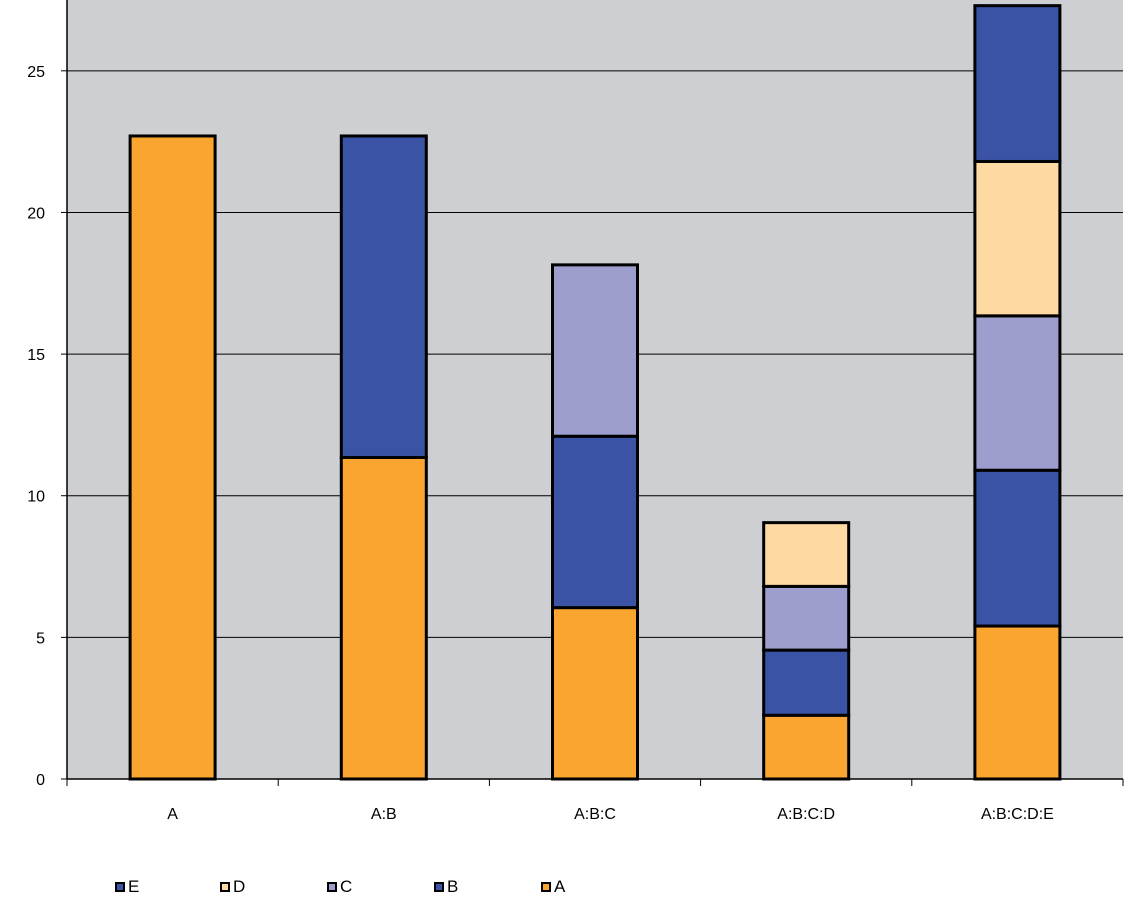 This screenshot has height=912, width=1135. What do you see at coordinates (40, 638) in the screenshot?
I see `y-tick-label: 5` at bounding box center [40, 638].